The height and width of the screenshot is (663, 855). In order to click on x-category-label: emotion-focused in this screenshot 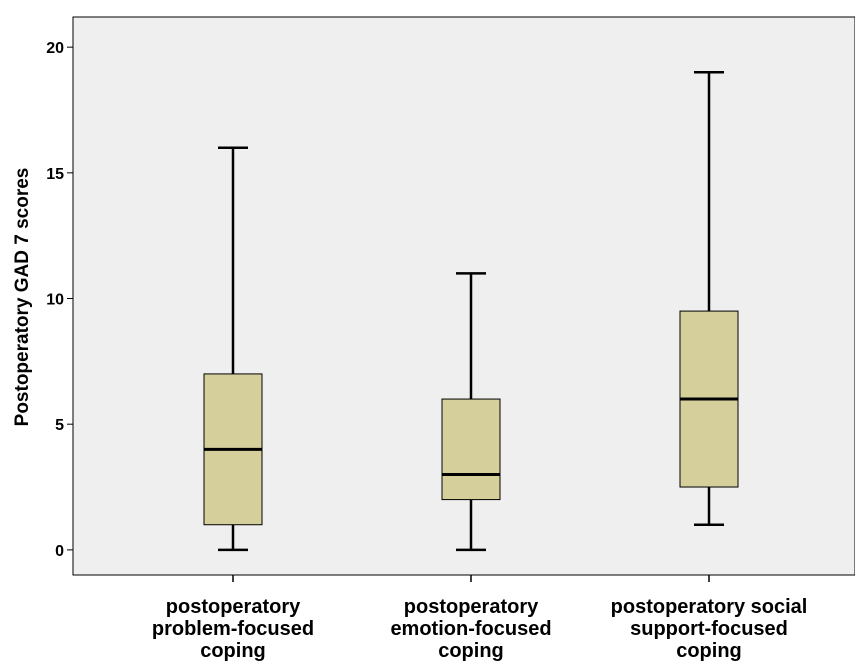, I will do `click(470, 629)`.